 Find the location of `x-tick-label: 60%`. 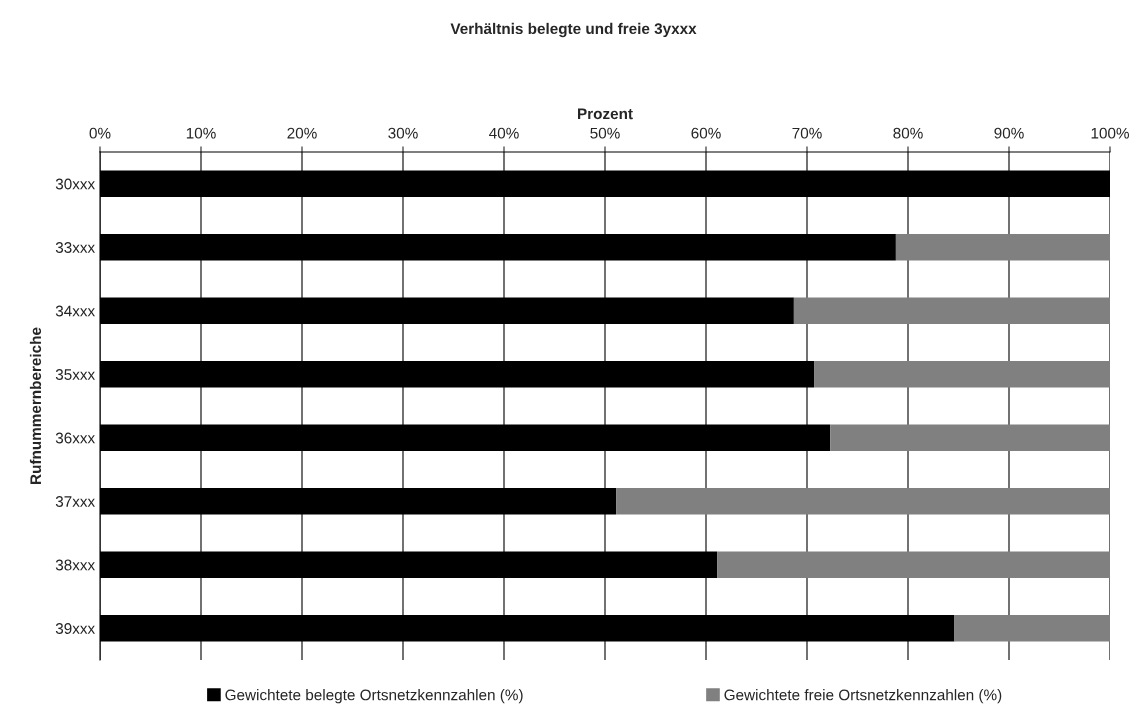

x-tick-label: 60% is located at coordinates (706, 133).